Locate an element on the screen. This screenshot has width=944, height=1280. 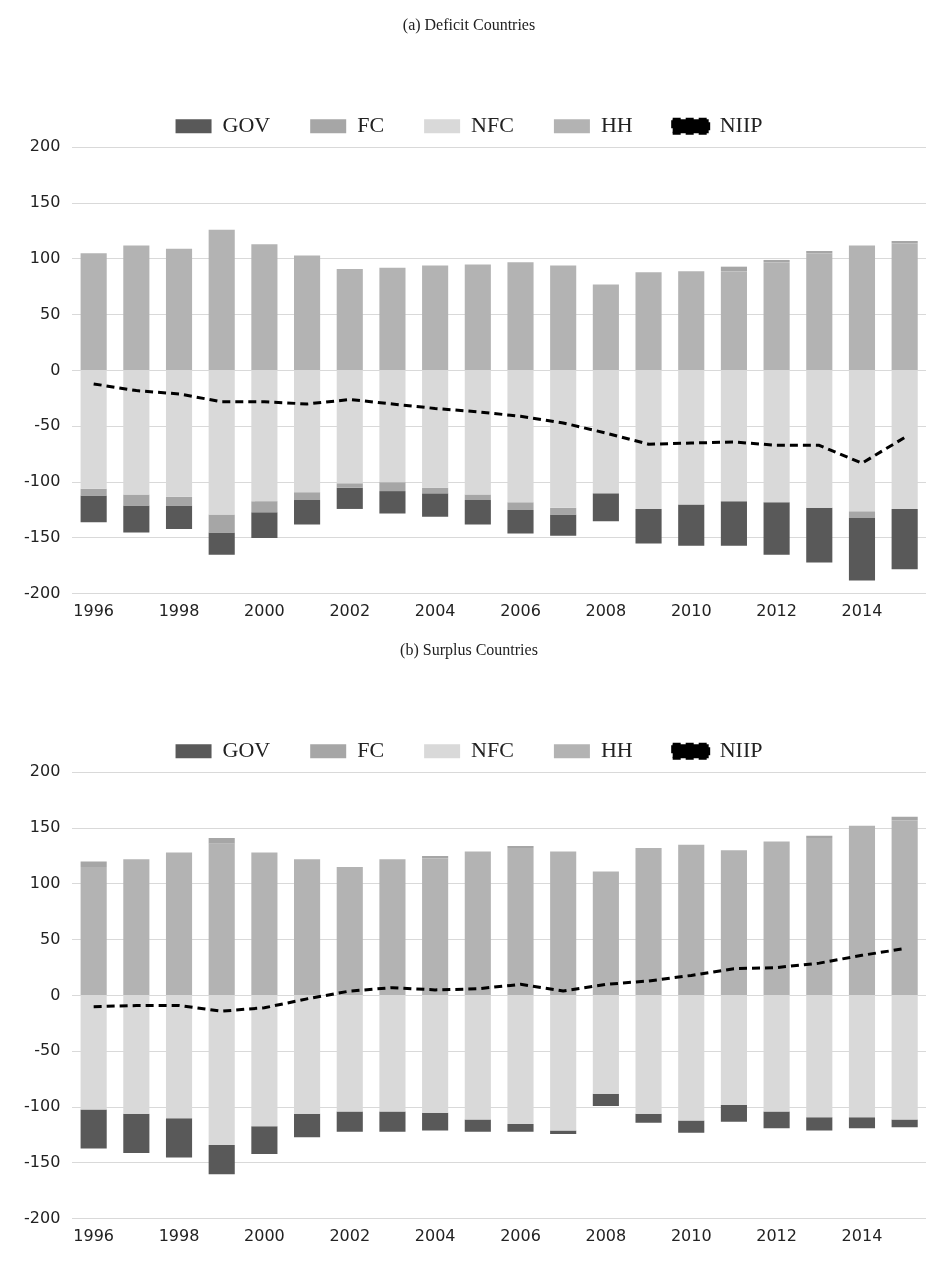
x-tick-label: 2012 is located at coordinates (776, 1235).